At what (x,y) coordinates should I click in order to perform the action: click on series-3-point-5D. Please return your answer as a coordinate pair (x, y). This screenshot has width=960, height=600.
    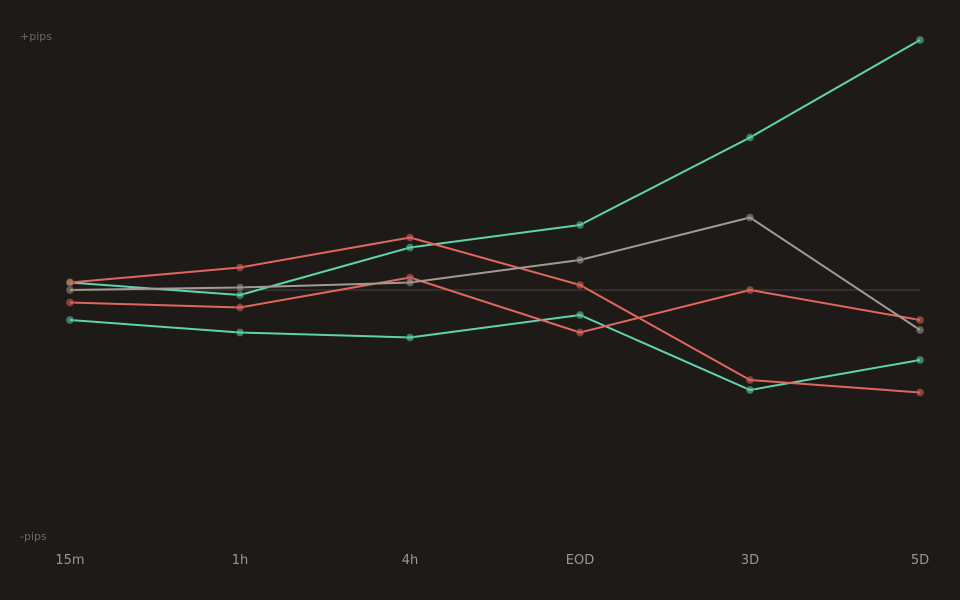
    Looking at the image, I should click on (920, 392).